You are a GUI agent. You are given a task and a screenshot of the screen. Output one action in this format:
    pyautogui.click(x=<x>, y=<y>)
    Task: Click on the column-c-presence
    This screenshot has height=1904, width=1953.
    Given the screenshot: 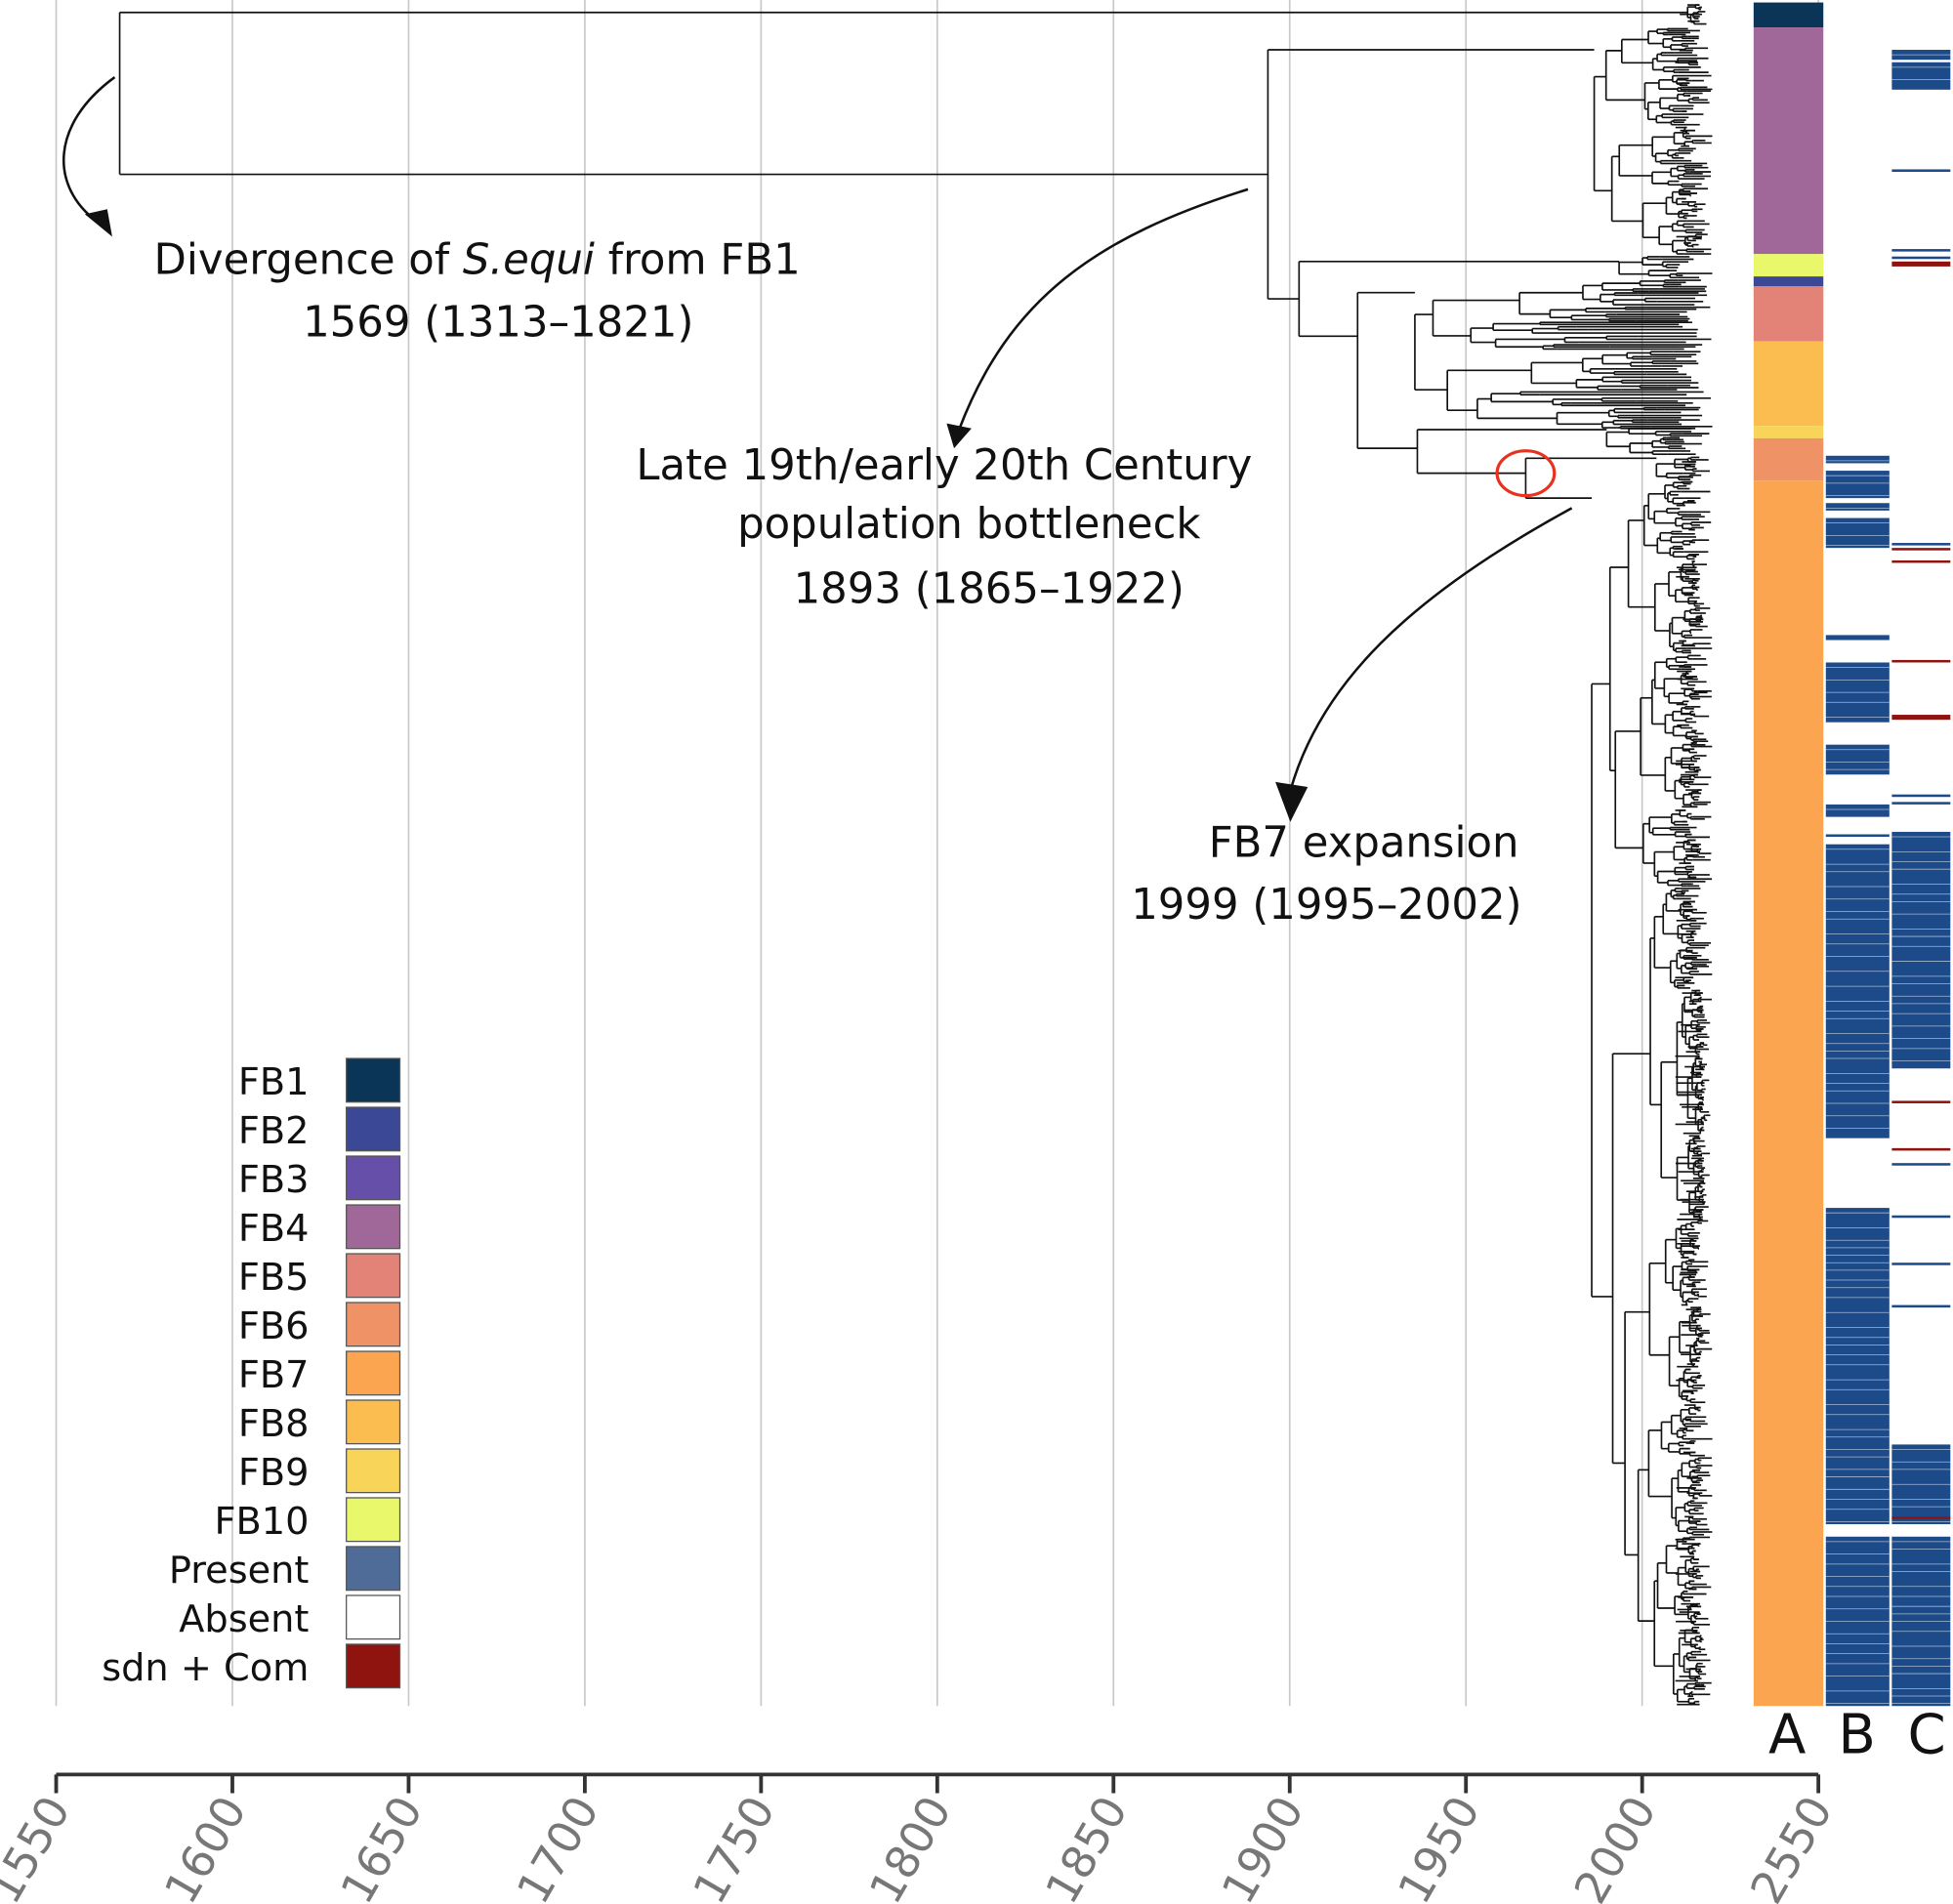 What is the action you would take?
    pyautogui.click(x=1921, y=878)
    